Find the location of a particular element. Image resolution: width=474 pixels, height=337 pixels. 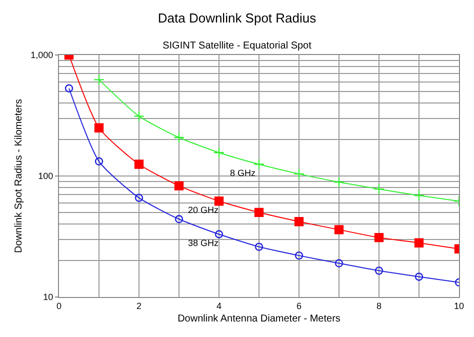

chart-title: Data Downlink Spot Radius is located at coordinates (237, 18).